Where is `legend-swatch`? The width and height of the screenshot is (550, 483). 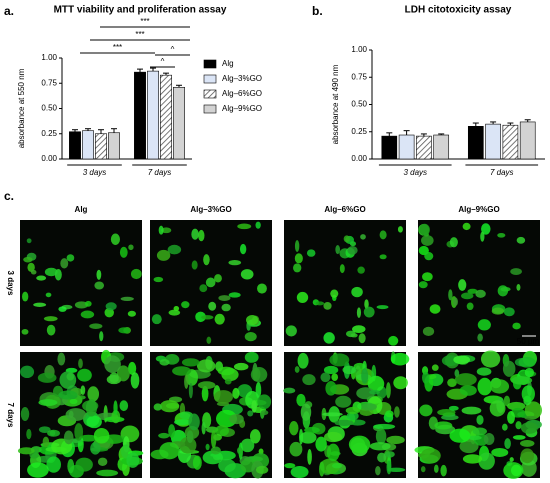
legend-swatch is located at coordinates (210, 109).